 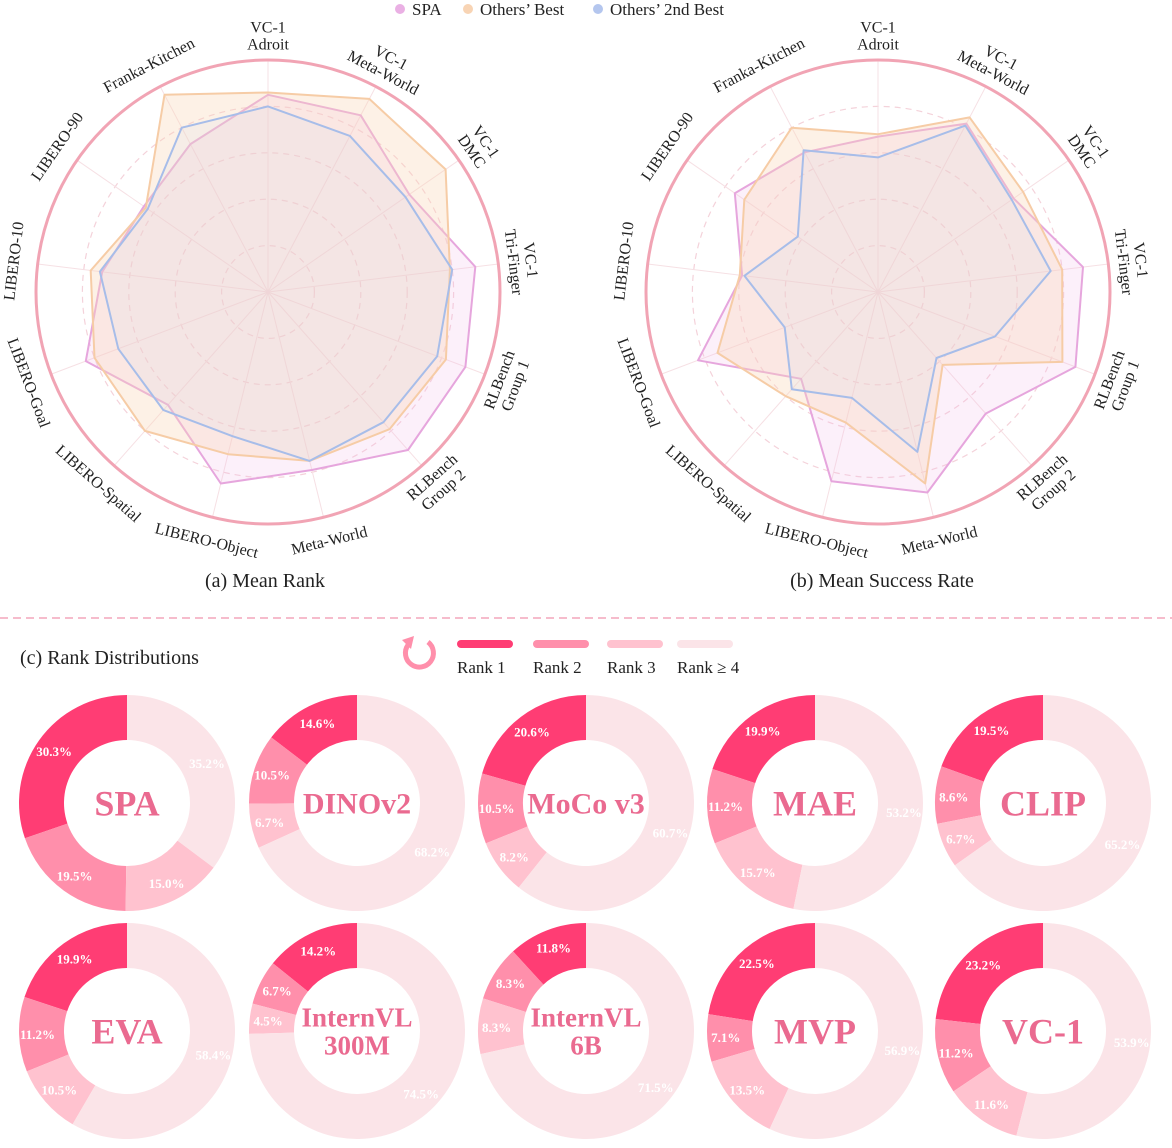 I want to click on axis-label: LIBERO-Spatial, so click(x=708, y=484).